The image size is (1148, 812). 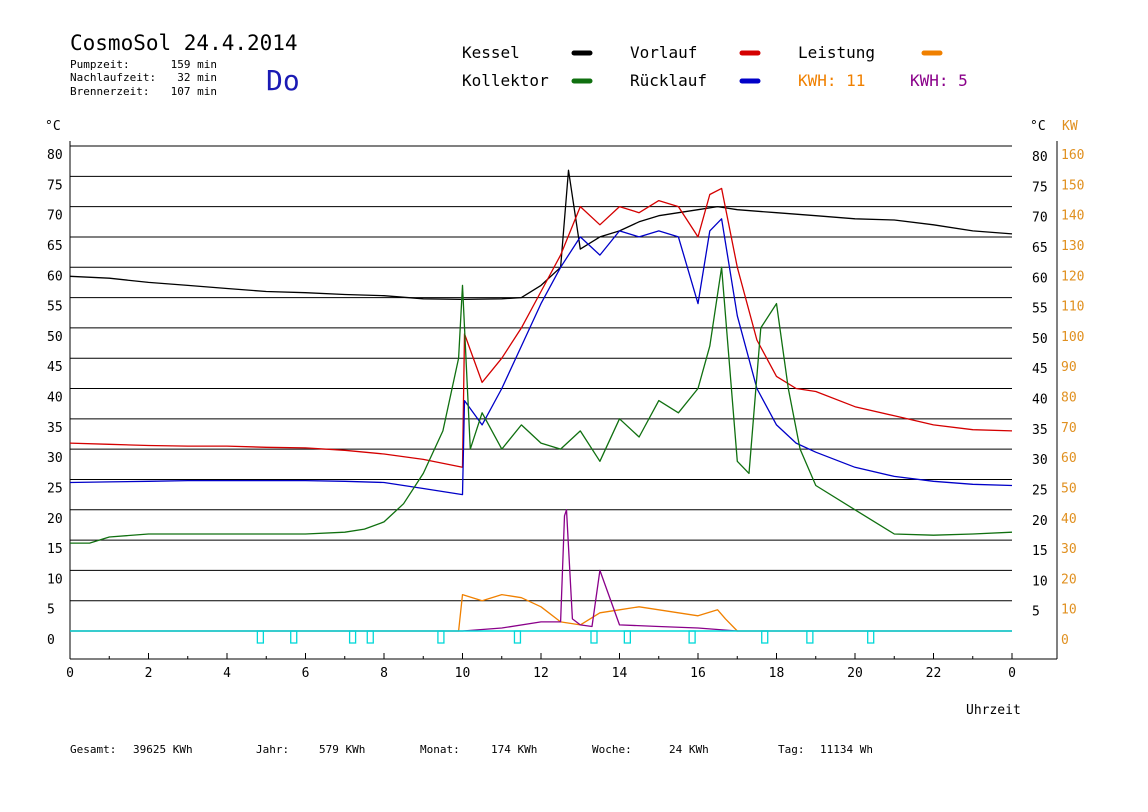 What do you see at coordinates (1065, 640) in the screenshot?
I see `kw-tick-label: 0` at bounding box center [1065, 640].